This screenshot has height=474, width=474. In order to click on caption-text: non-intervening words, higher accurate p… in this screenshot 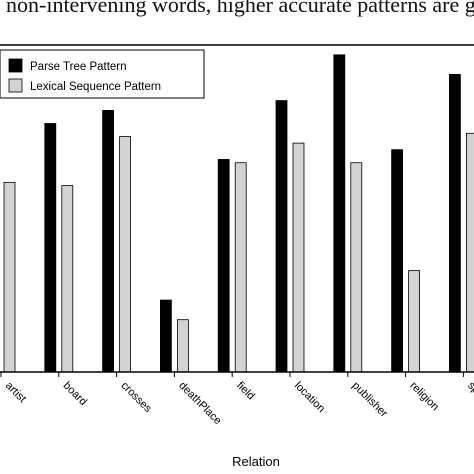, I will do `click(240, 8)`.